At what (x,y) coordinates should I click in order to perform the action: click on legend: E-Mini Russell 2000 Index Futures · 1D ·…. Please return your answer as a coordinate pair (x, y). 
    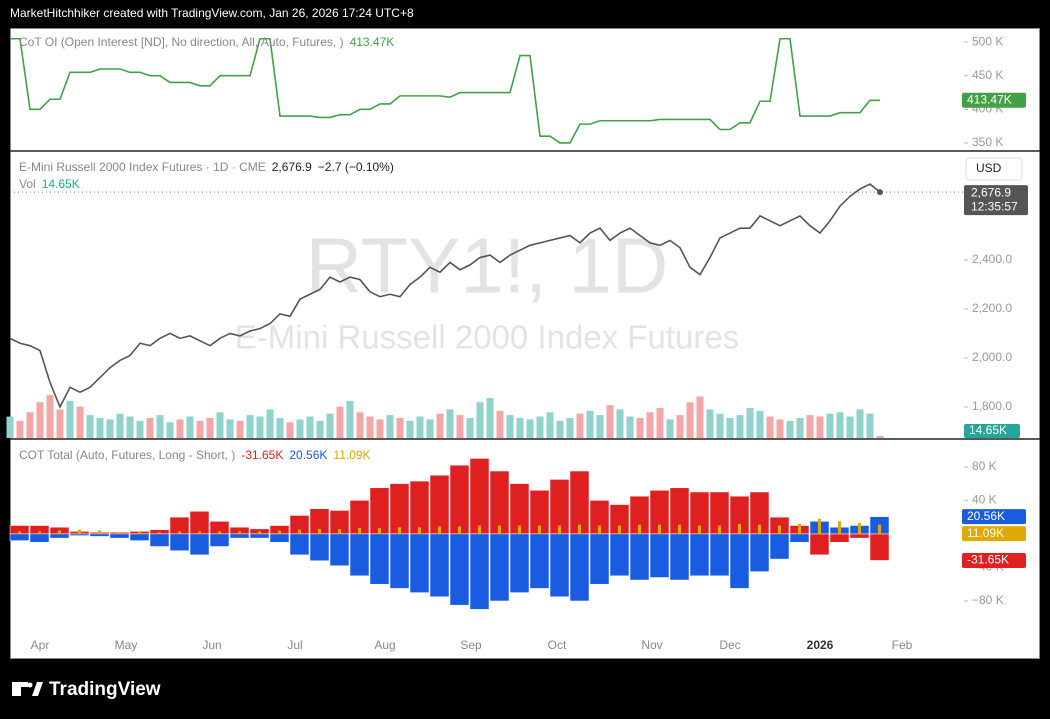
    Looking at the image, I should click on (206, 167).